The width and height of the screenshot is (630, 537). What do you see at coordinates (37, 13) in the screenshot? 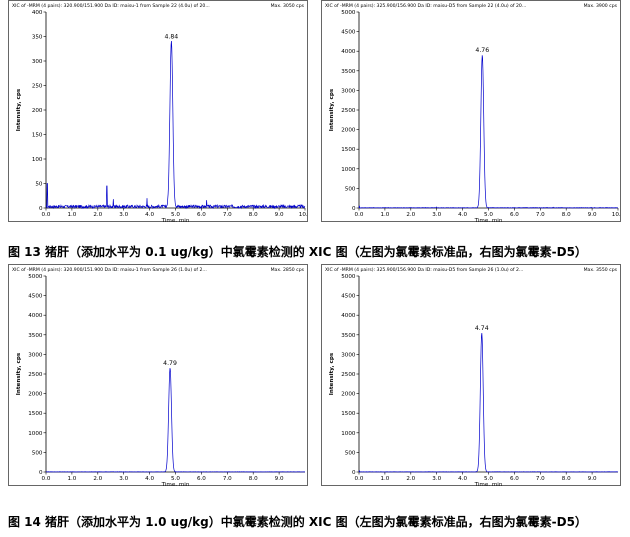
I see `y-tick-label: 400` at bounding box center [37, 13].